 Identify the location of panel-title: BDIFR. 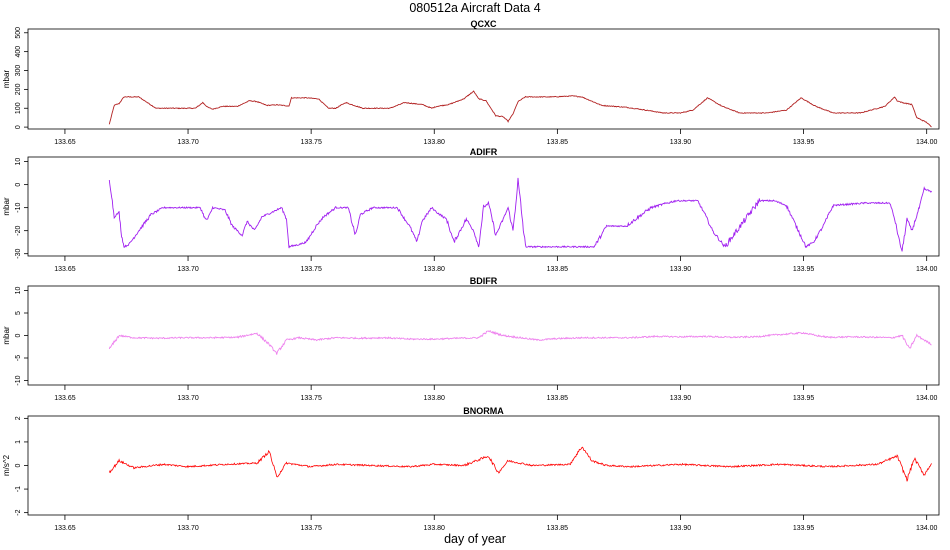
(484, 281).